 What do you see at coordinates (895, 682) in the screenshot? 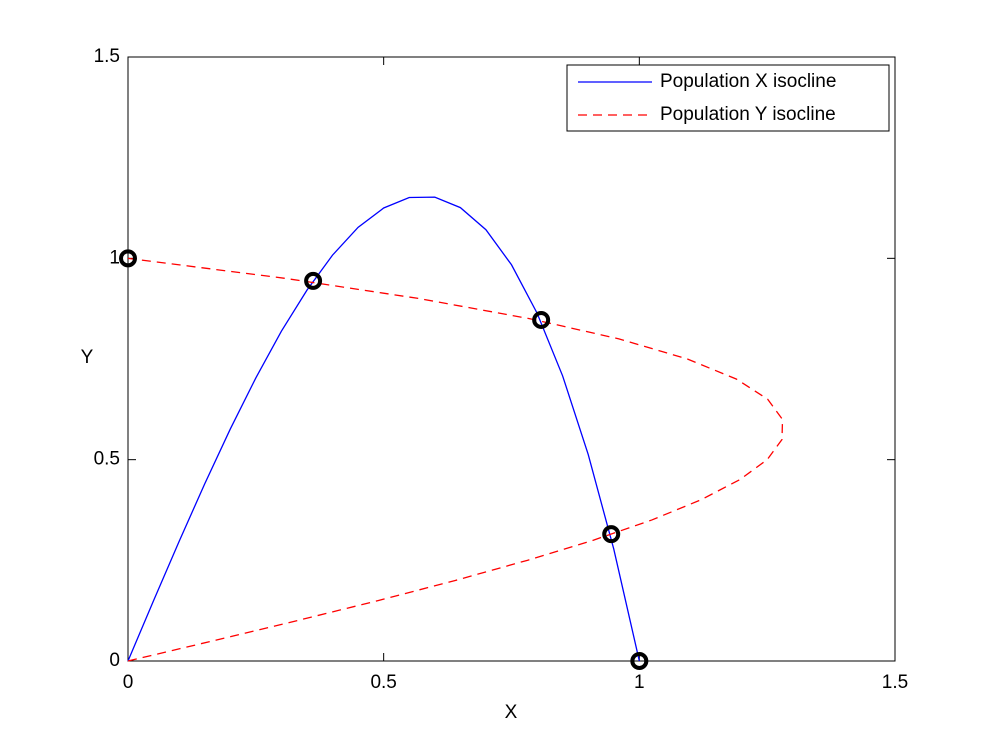
I see `x-tick-label: 1.5` at bounding box center [895, 682].